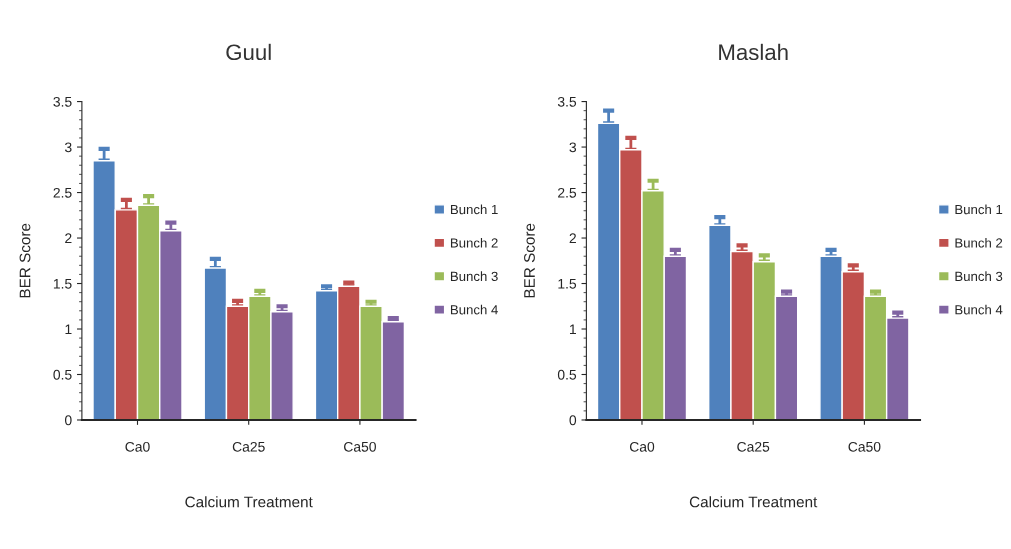 The width and height of the screenshot is (1011, 549). What do you see at coordinates (248, 52) in the screenshot?
I see `chart-title: Guul` at bounding box center [248, 52].